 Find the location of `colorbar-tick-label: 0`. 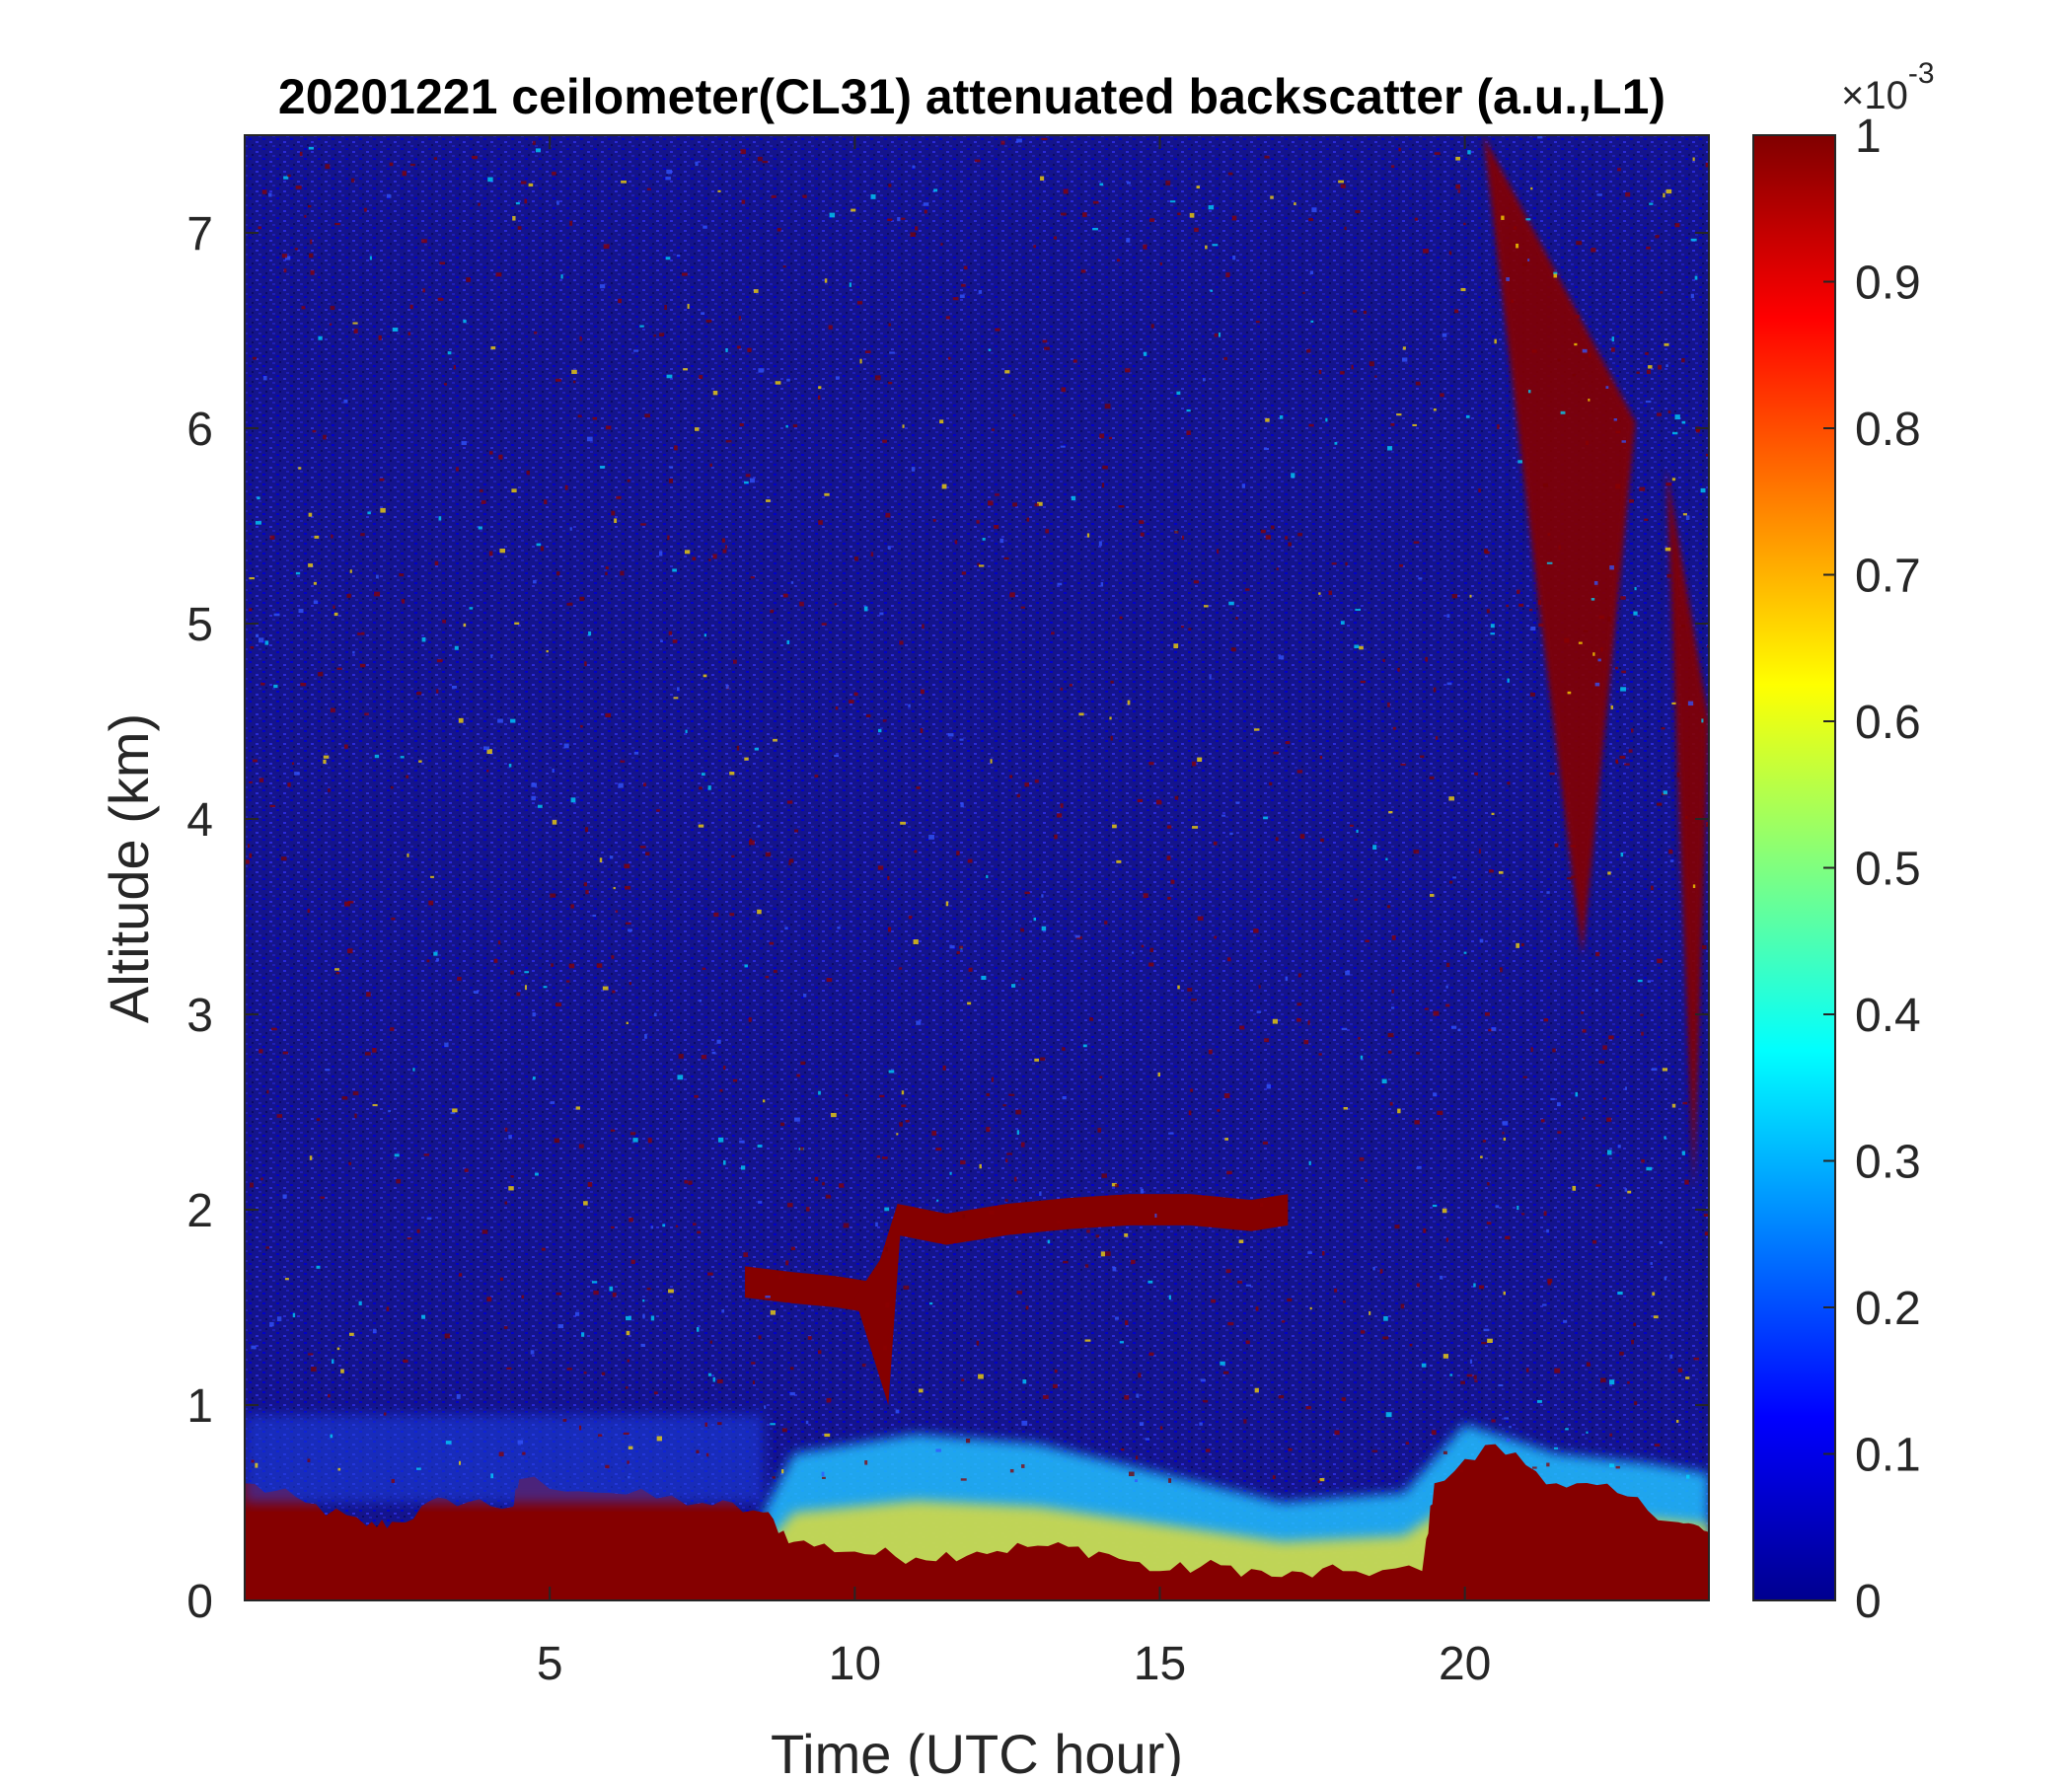

colorbar-tick-label: 0 is located at coordinates (1869, 1602).